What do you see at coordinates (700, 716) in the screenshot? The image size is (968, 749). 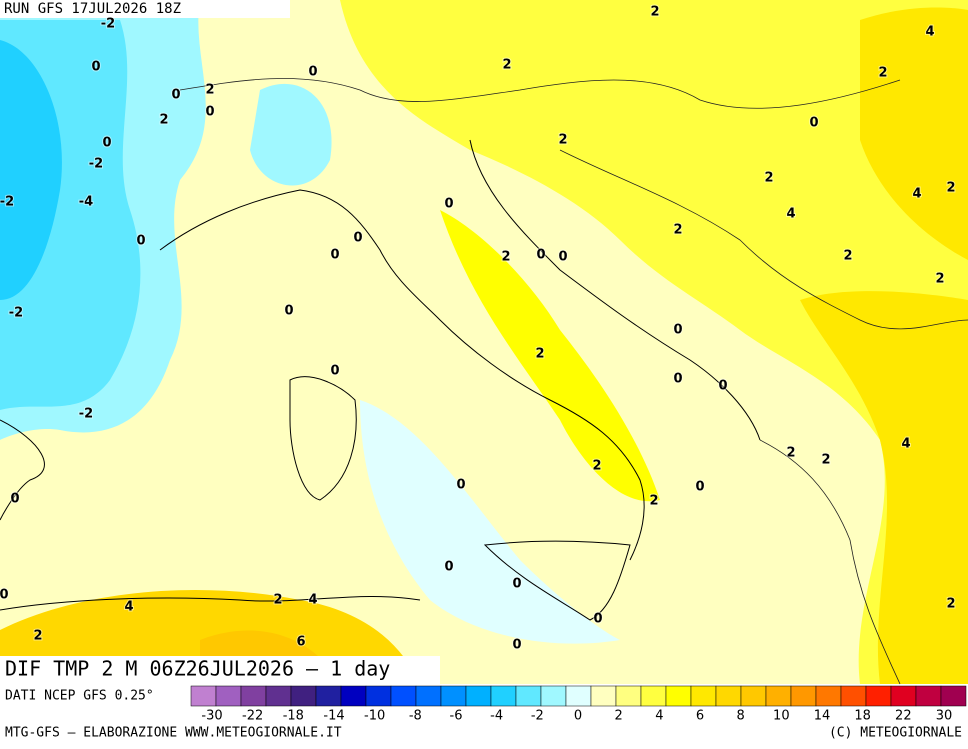 I see `colorbar-tick-label: 6` at bounding box center [700, 716].